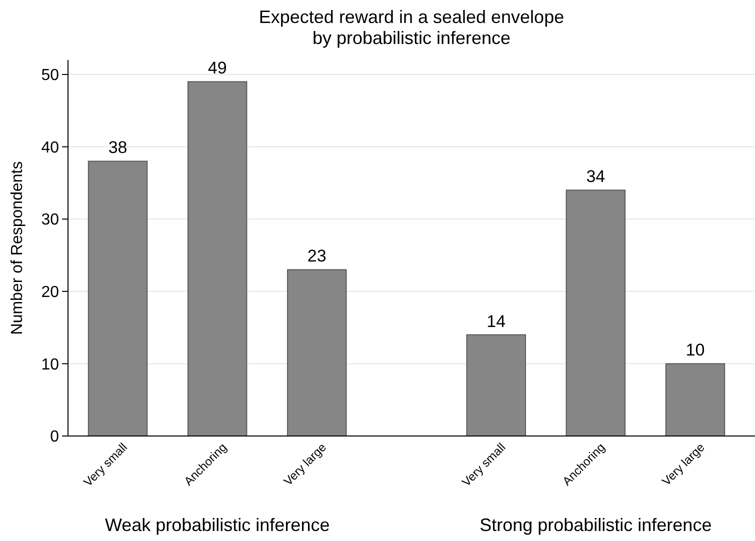 The image size is (755, 541). Describe the element at coordinates (50, 292) in the screenshot. I see `y-tick-label: 20` at that location.